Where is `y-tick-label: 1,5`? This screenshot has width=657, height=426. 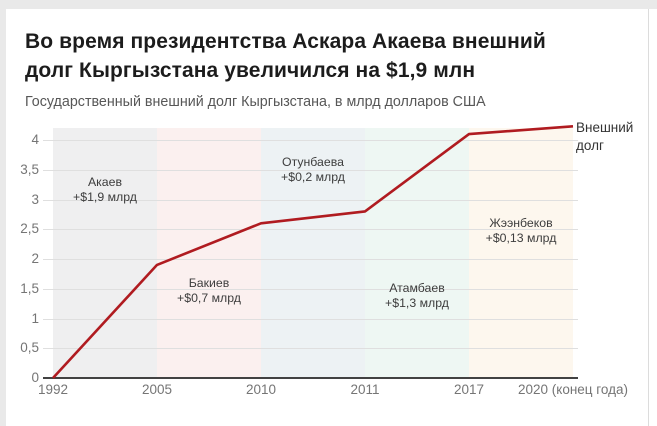
y-tick-label: 1,5 is located at coordinates (29, 288).